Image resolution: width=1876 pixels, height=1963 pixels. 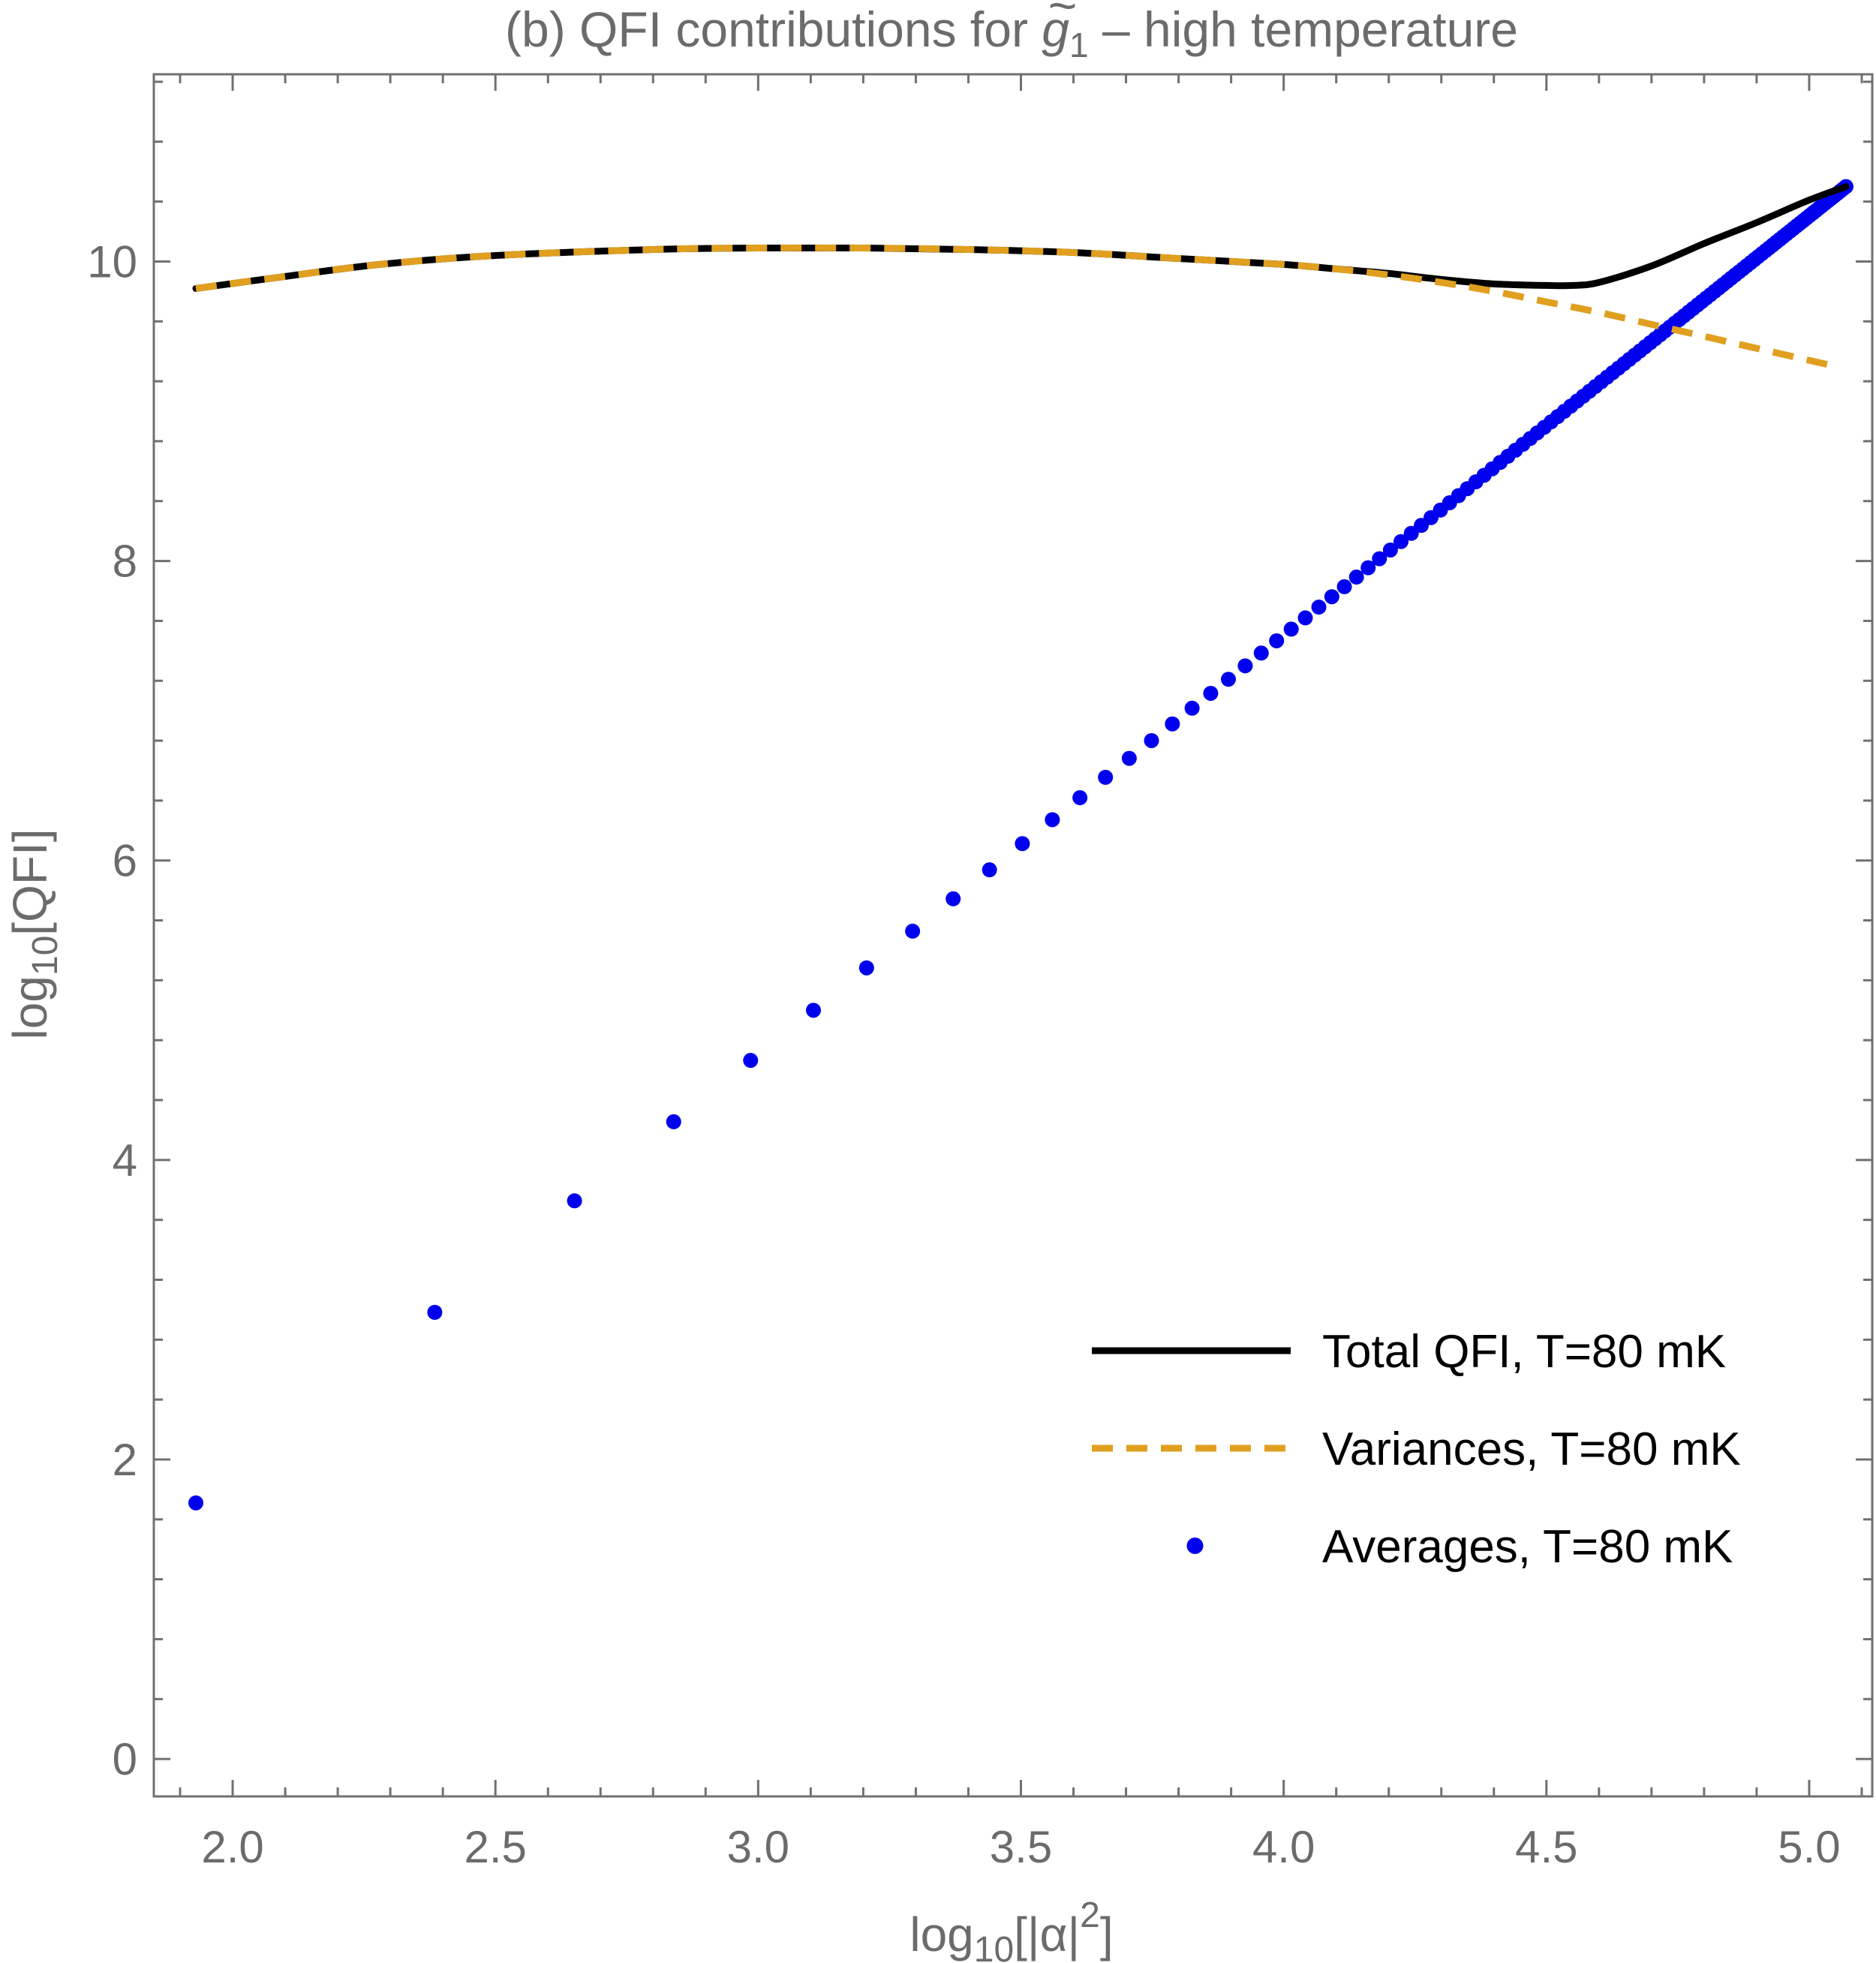 What do you see at coordinates (1047, 1934) in the screenshot?
I see `x-axis-title-body: [|α|` at bounding box center [1047, 1934].